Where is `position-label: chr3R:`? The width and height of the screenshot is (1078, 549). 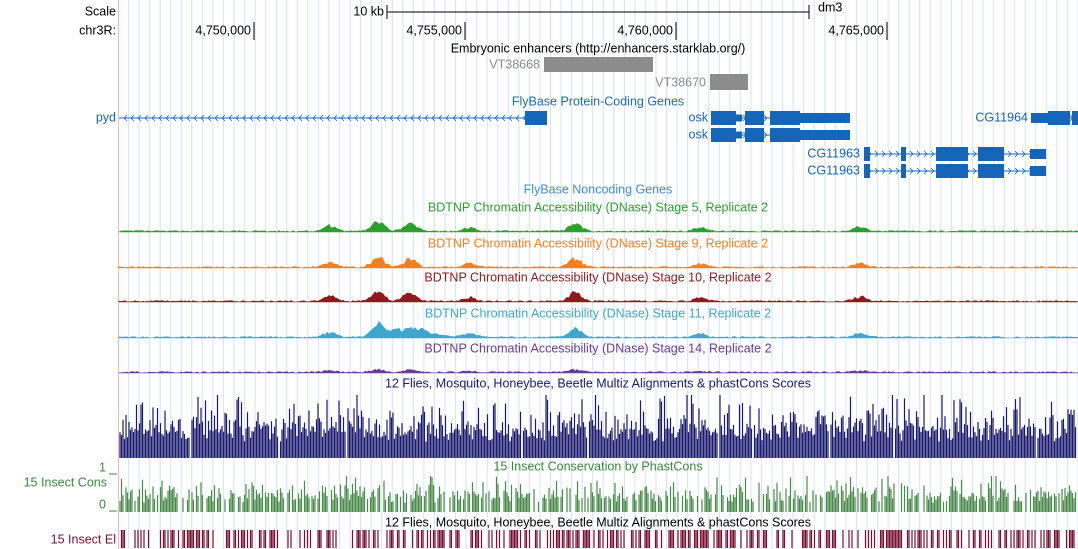
position-label: chr3R: is located at coordinates (97, 30).